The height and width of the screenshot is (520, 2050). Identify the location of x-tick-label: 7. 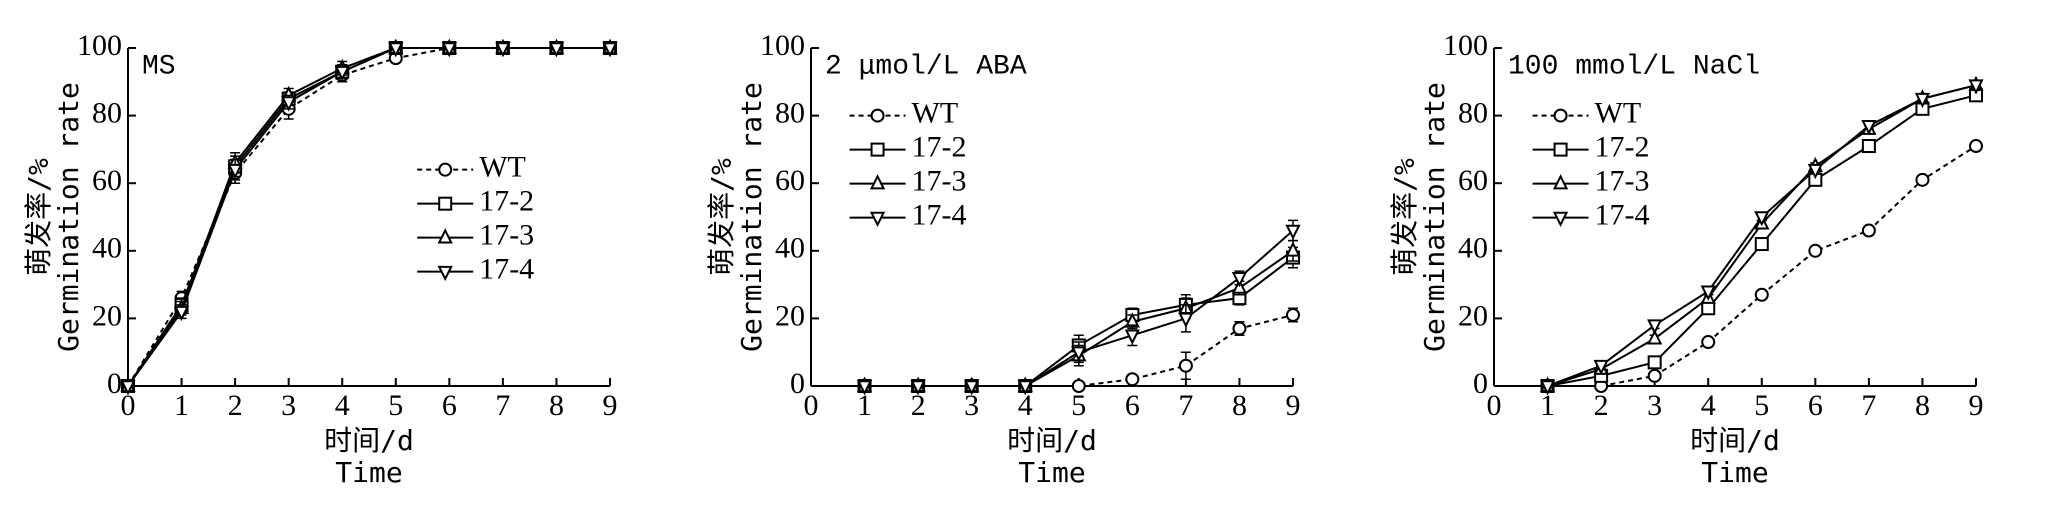
(1868, 405).